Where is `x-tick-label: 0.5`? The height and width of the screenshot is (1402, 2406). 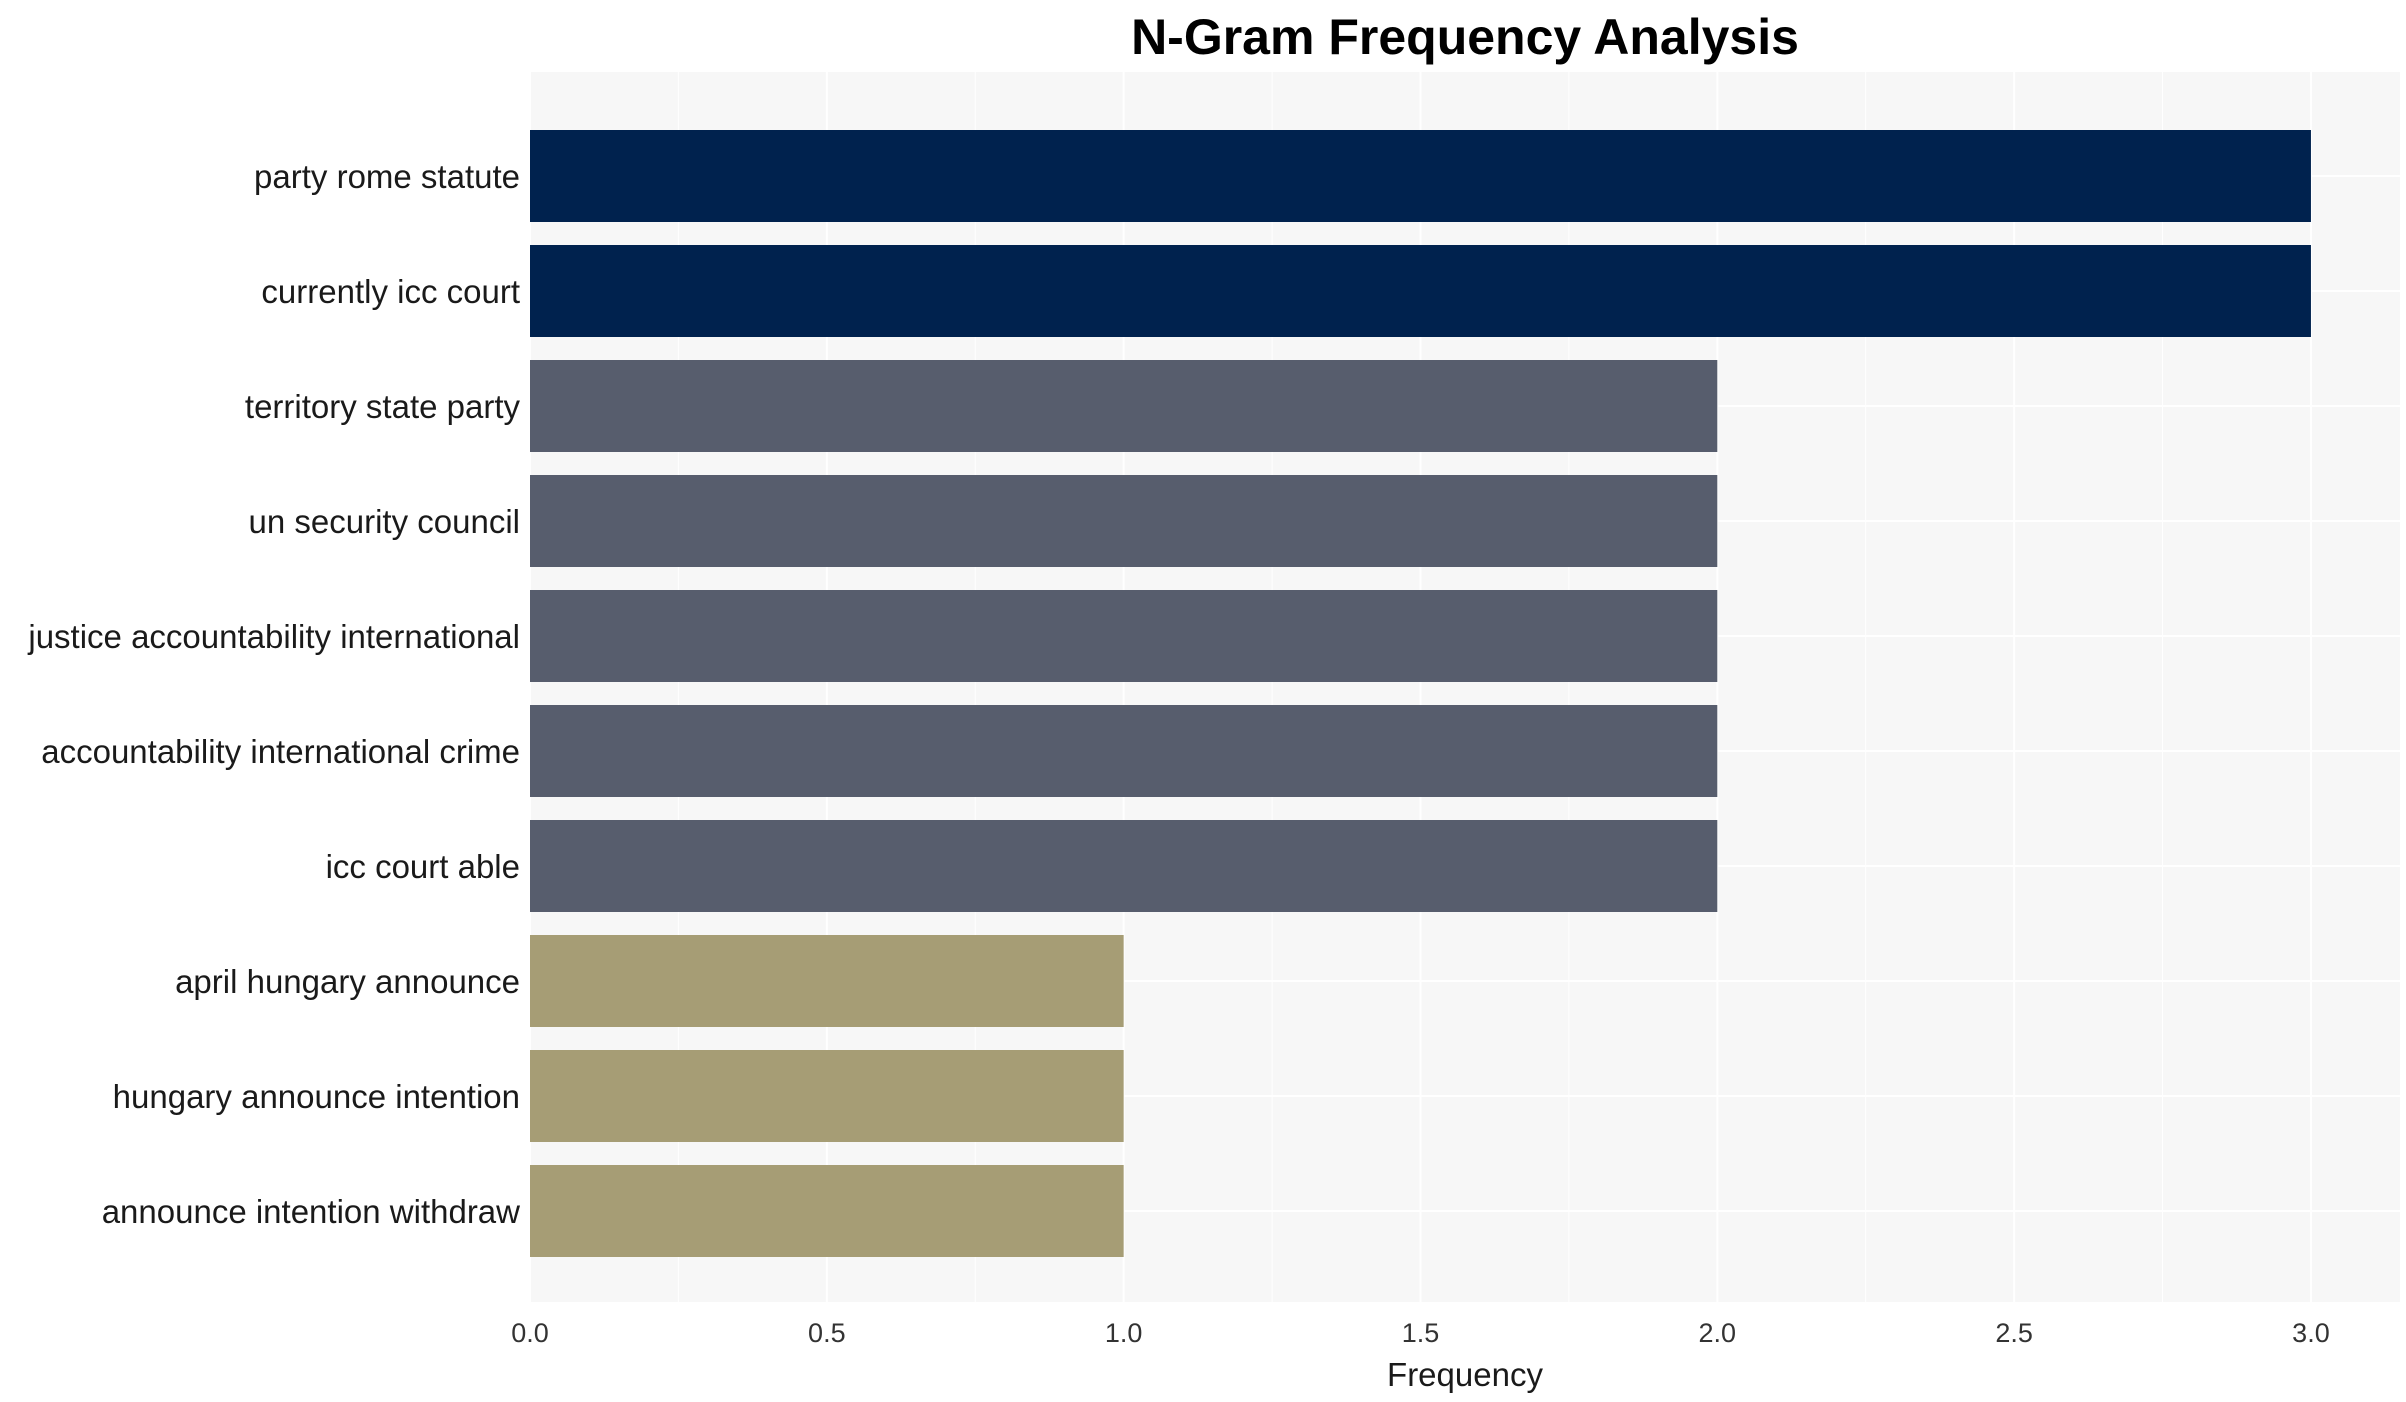
x-tick-label: 0.5 is located at coordinates (827, 1333).